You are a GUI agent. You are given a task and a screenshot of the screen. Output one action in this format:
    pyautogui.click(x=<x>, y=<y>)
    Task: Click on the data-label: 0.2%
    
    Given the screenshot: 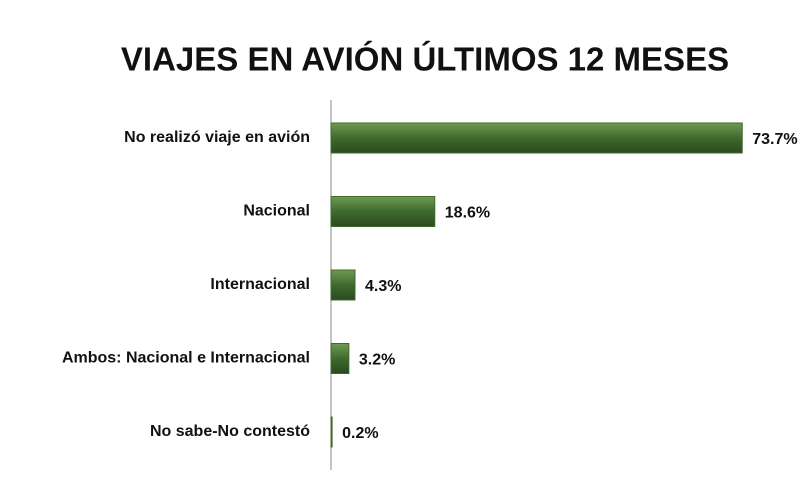 What is the action you would take?
    pyautogui.click(x=360, y=433)
    